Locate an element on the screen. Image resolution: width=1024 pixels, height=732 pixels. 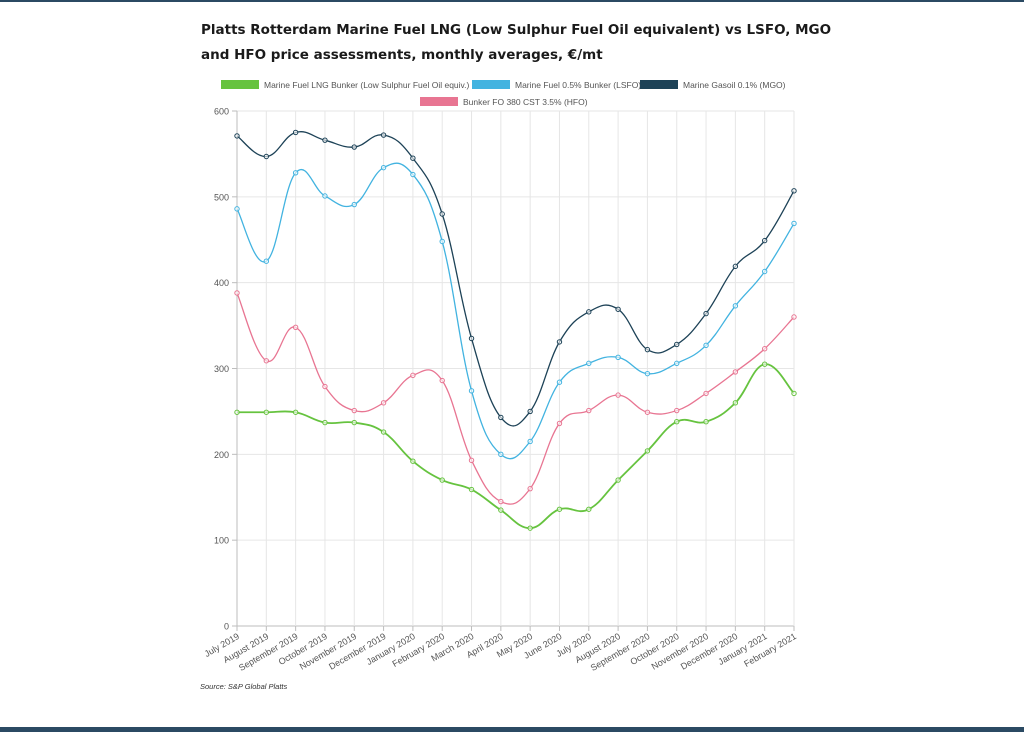
series-line is located at coordinates (515, 446).